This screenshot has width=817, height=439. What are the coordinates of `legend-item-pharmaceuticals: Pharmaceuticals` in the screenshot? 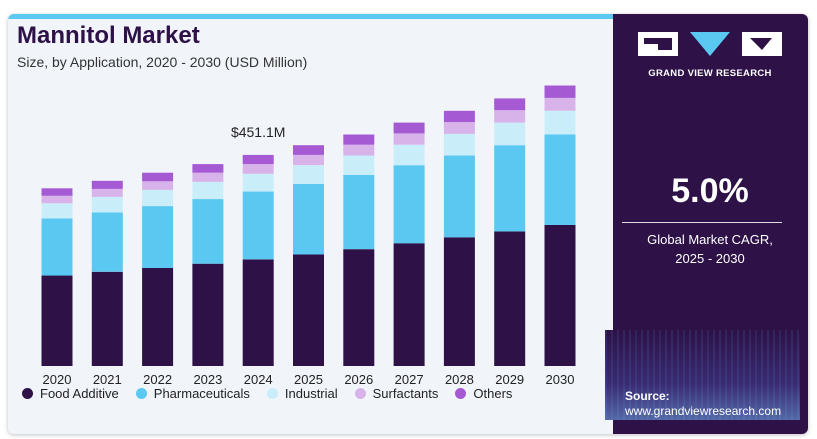 It's located at (192, 393).